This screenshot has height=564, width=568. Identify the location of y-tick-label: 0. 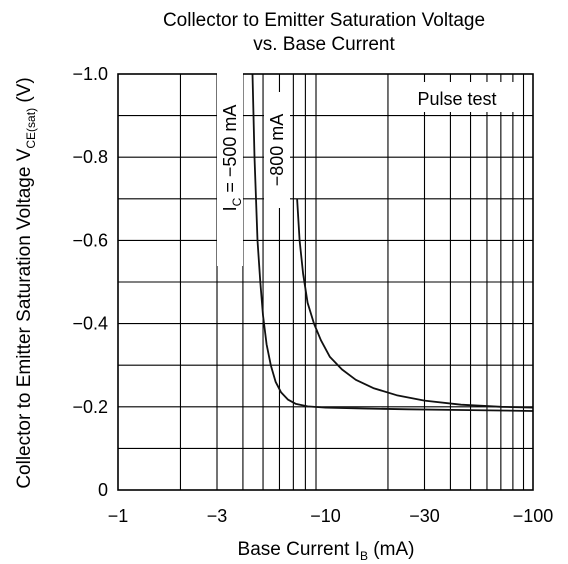
(103, 490).